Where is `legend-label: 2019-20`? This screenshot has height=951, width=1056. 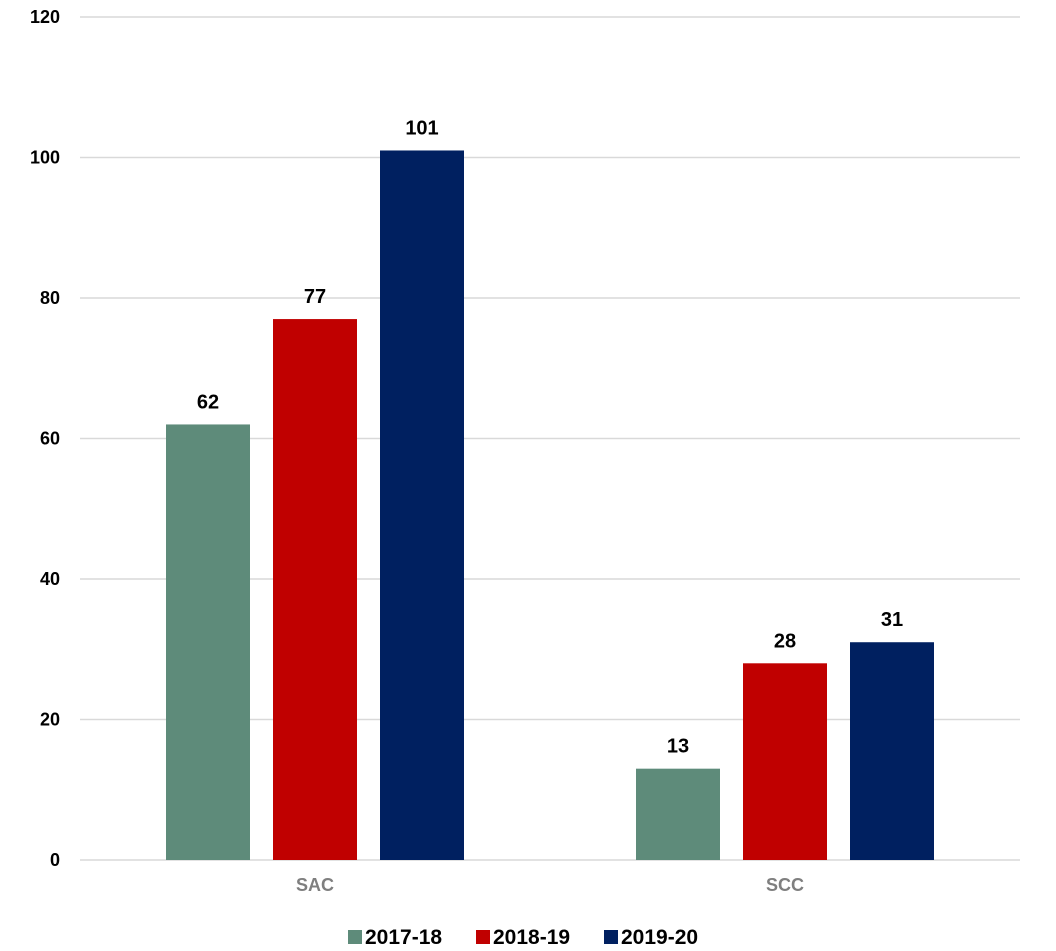
legend-label: 2019-20 is located at coordinates (659, 937).